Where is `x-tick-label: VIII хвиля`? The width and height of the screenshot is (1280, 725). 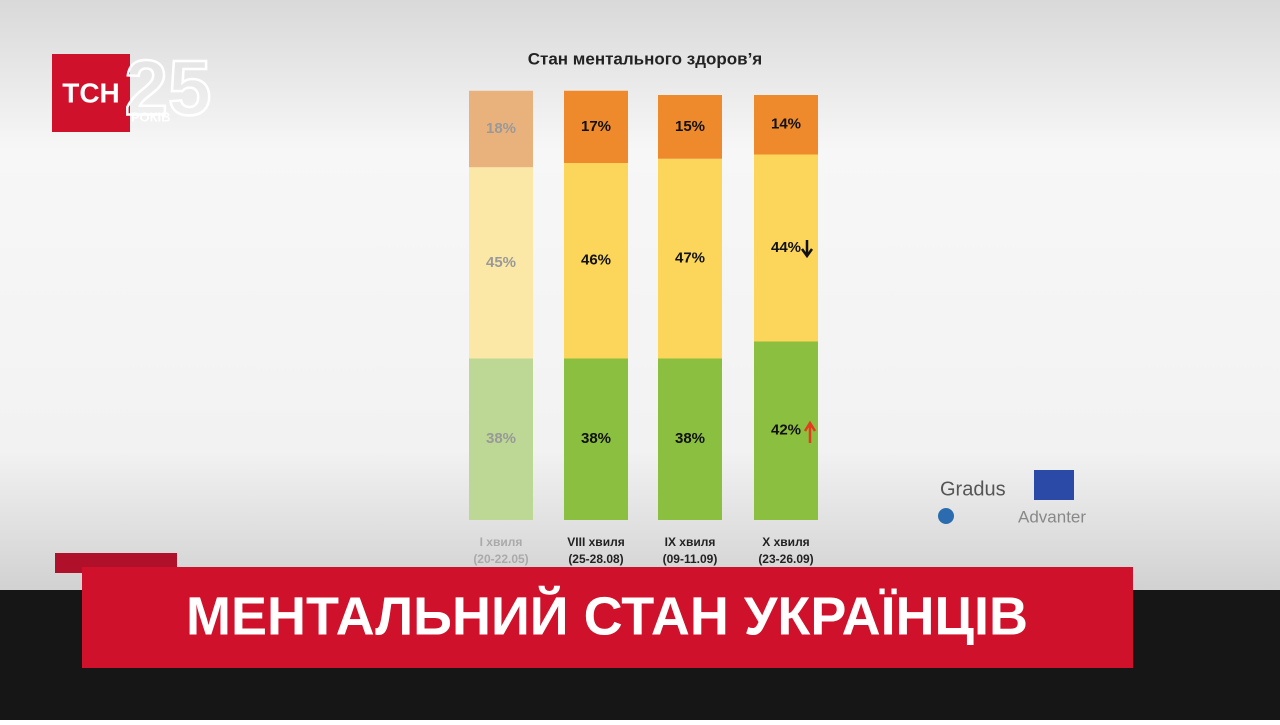 x-tick-label: VIII хвиля is located at coordinates (595, 542).